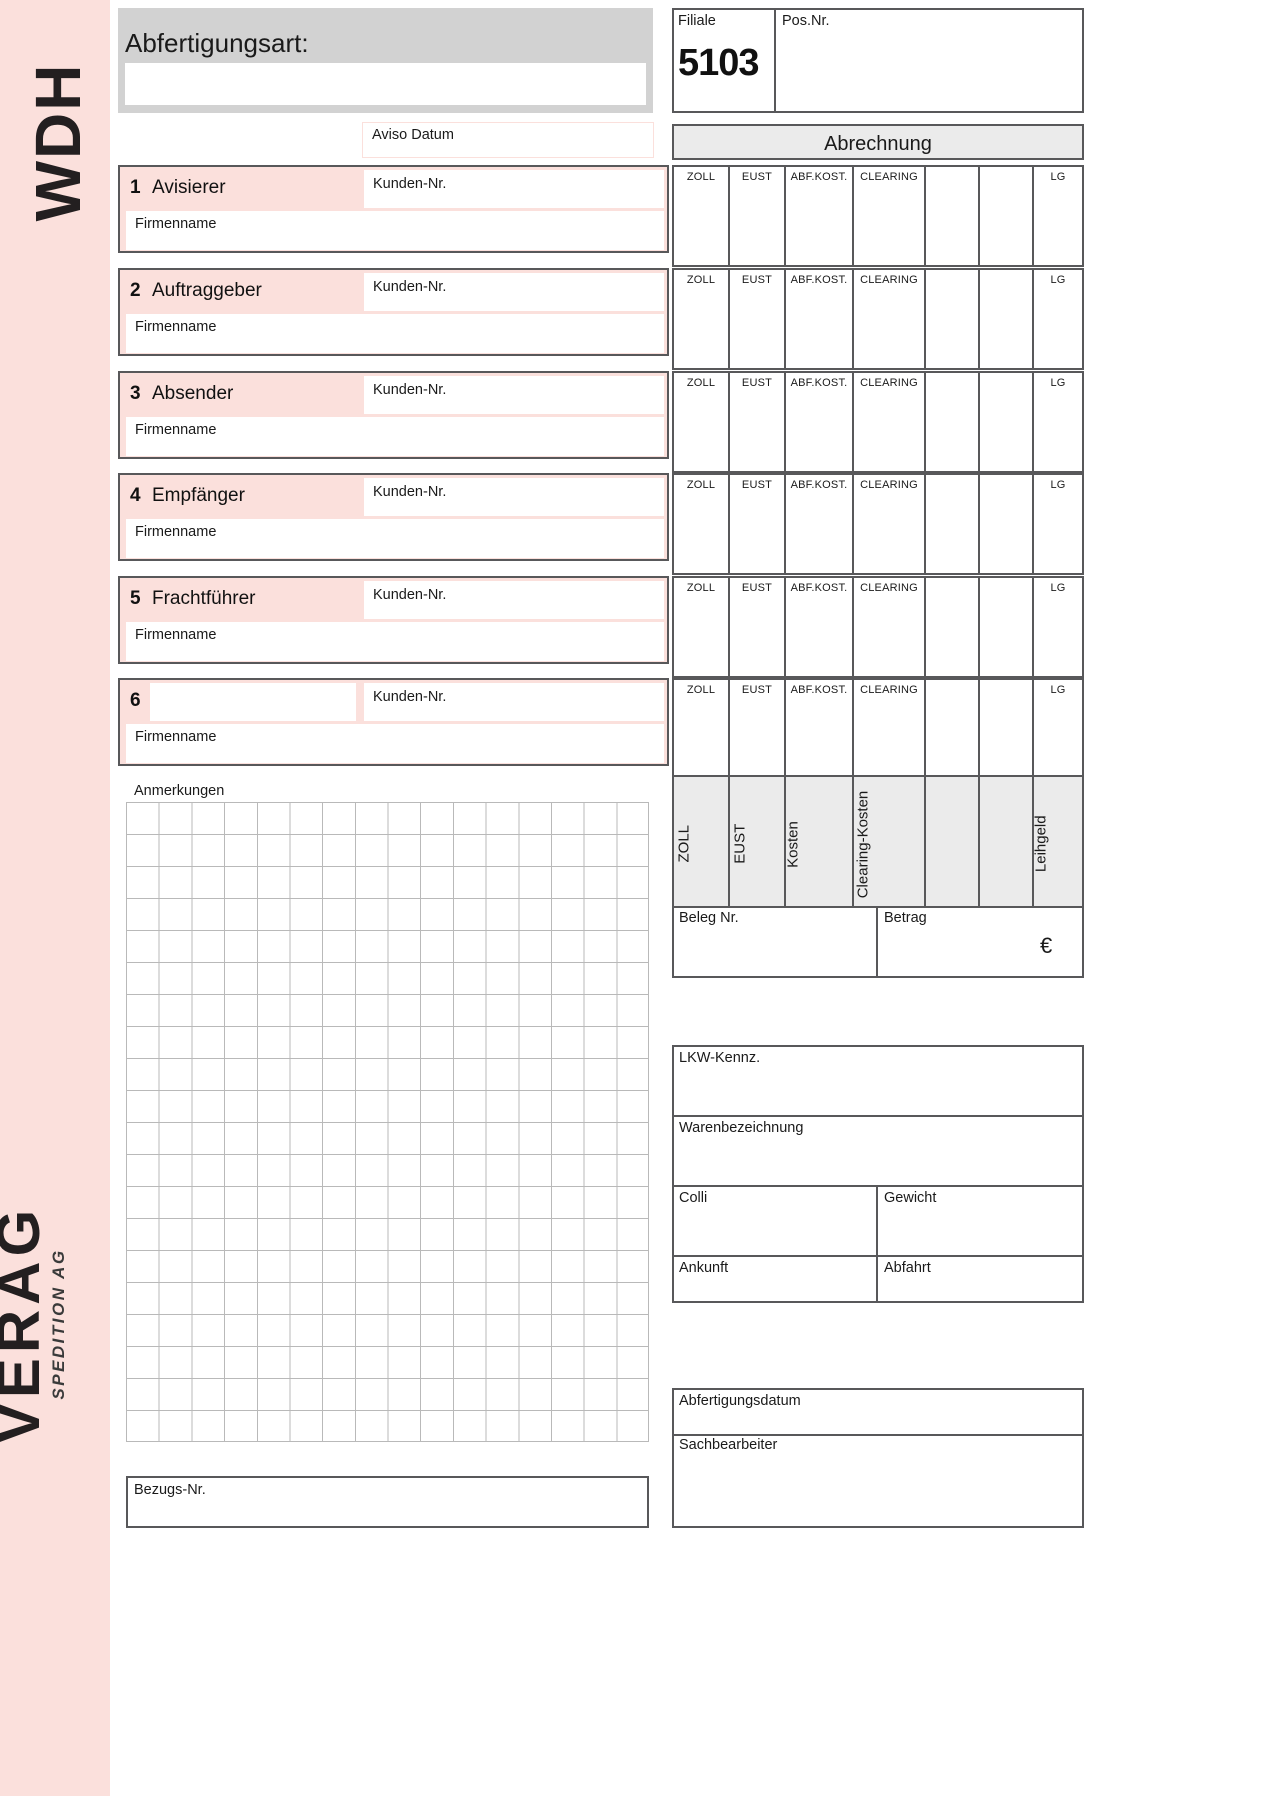 Image resolution: width=1264 pixels, height=1796 pixels. Describe the element at coordinates (508, 140) in the screenshot. I see `aviso-datum-field` at that location.